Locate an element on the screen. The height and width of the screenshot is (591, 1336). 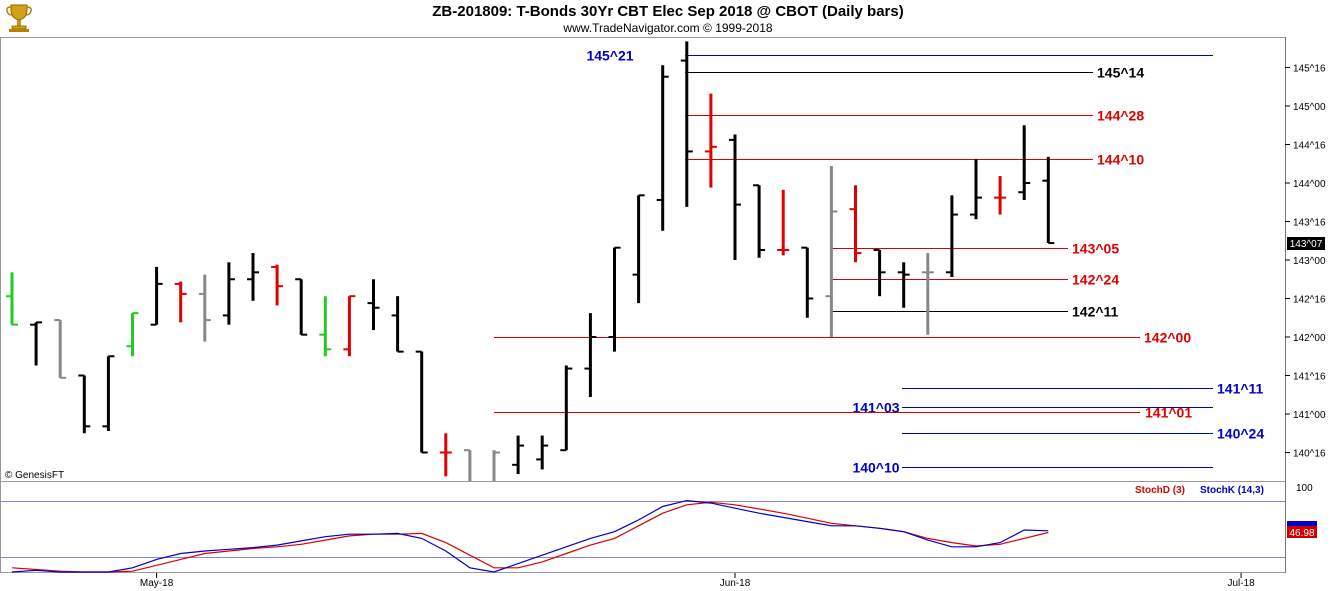
price-tick-label-10: 140^16 is located at coordinates (1309, 454).